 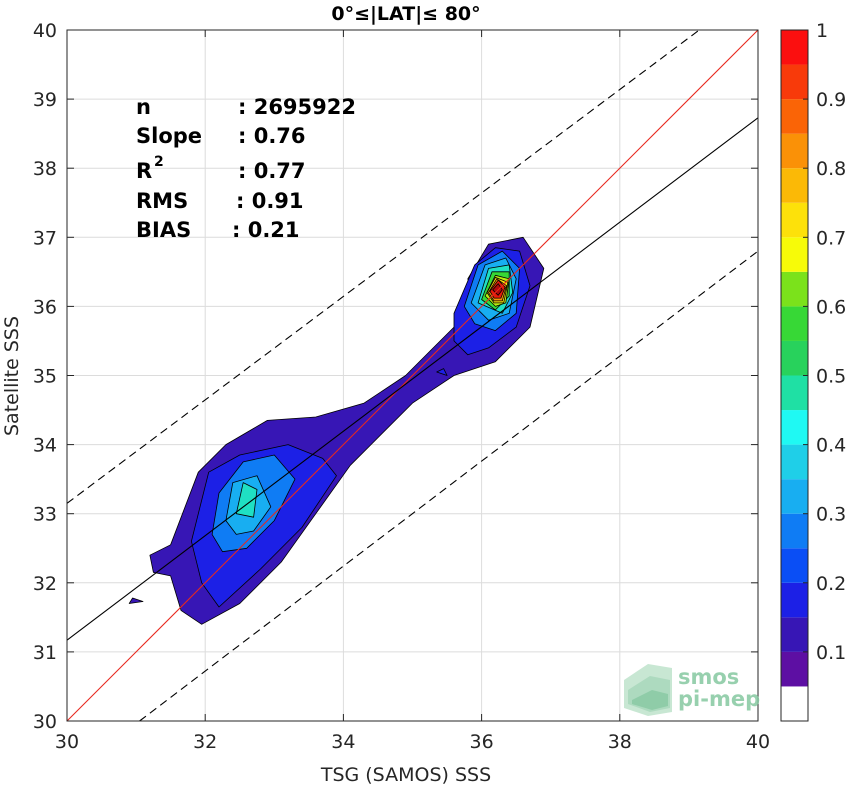 What do you see at coordinates (831, 307) in the screenshot?
I see `colorbar-tick-label: 0.6` at bounding box center [831, 307].